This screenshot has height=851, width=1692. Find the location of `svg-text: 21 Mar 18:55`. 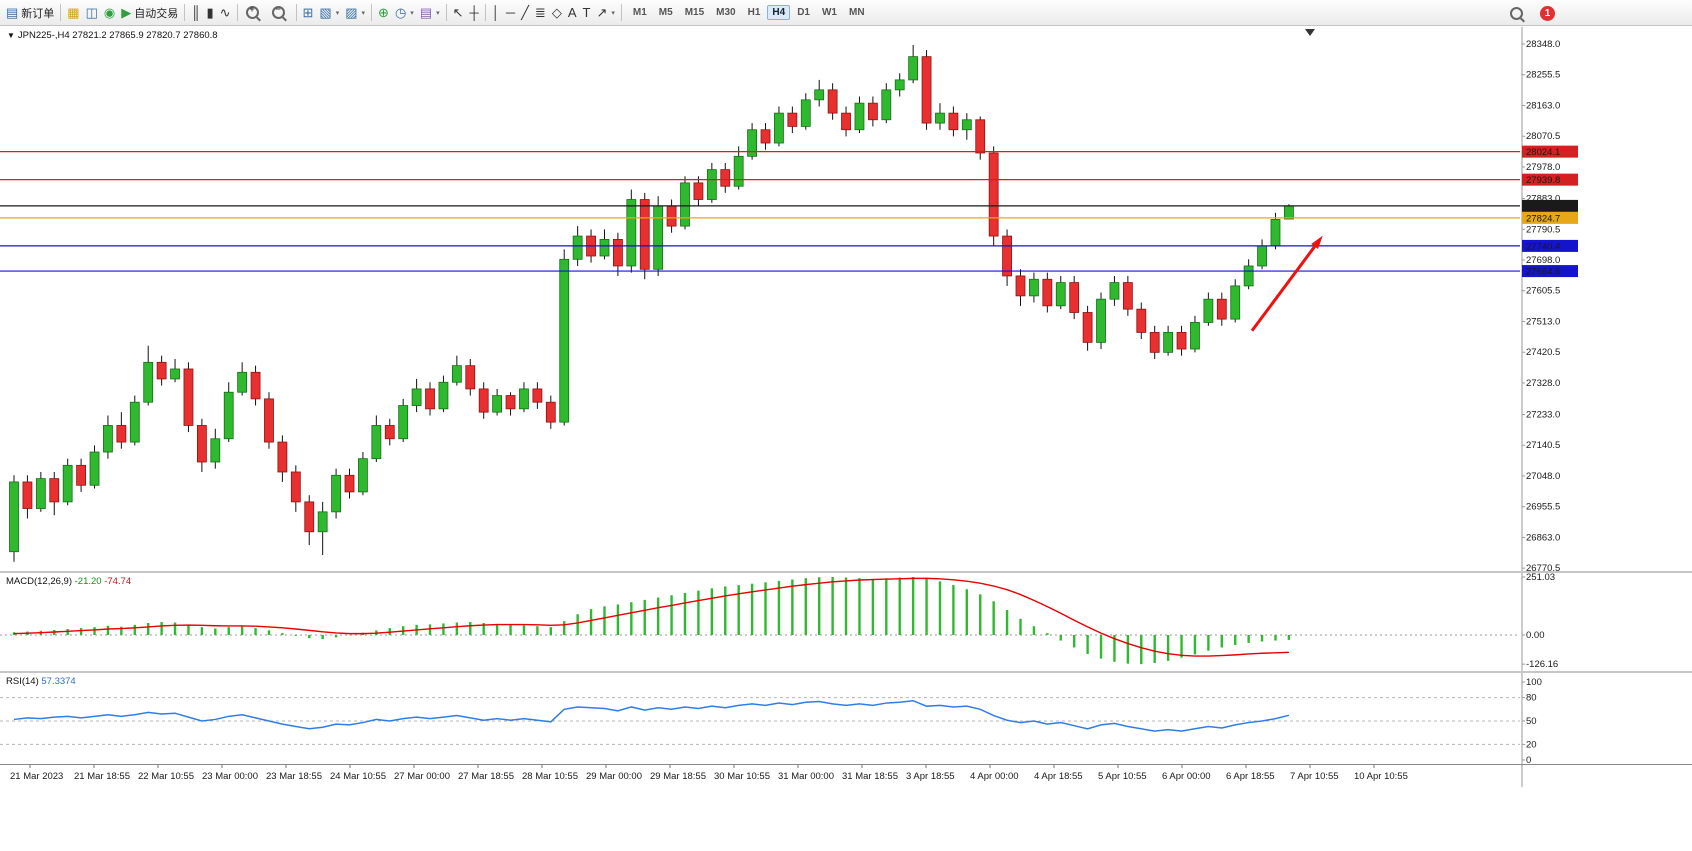

svg-text: 21 Mar 18:55 is located at coordinates (102, 776).